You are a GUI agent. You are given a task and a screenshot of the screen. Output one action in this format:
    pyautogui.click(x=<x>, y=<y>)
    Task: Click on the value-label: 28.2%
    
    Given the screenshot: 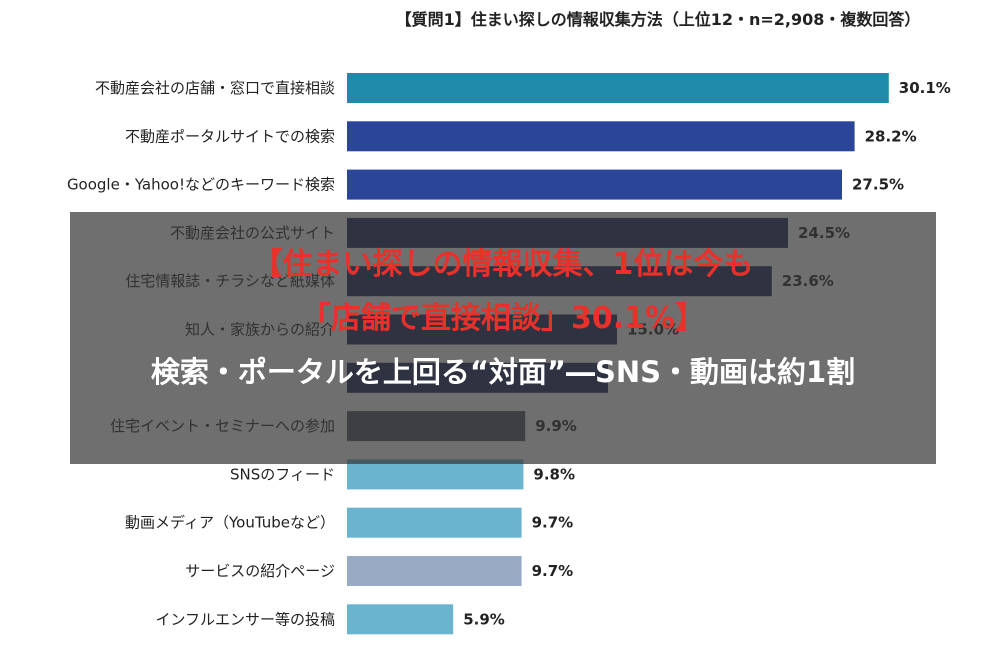 What is the action you would take?
    pyautogui.click(x=891, y=136)
    